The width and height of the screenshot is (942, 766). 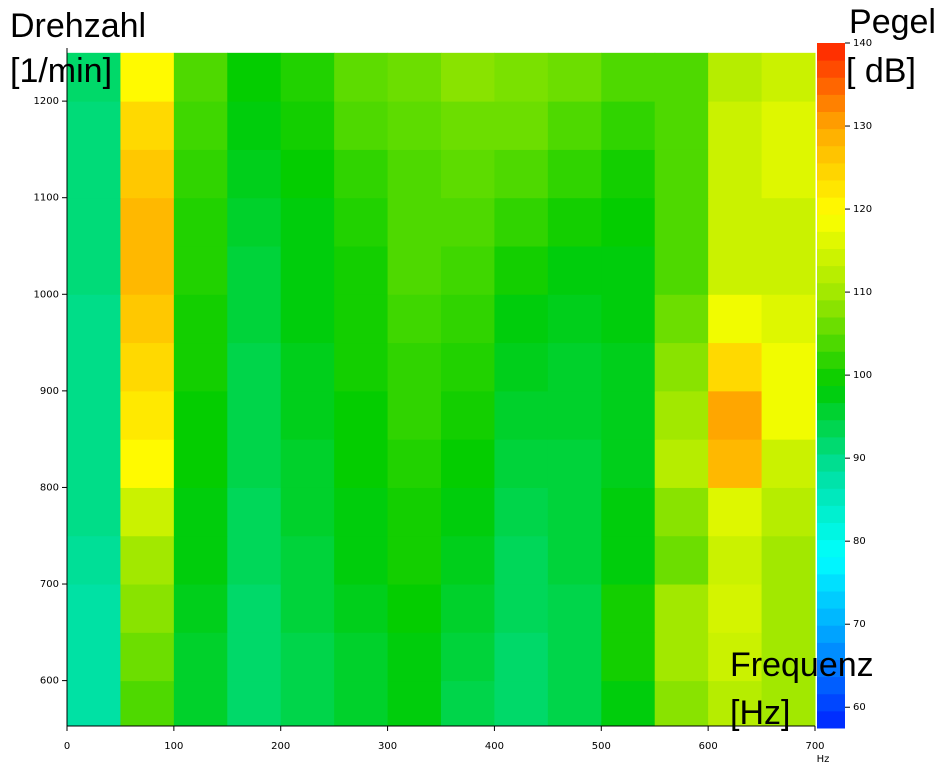 I want to click on colorbar-label: [ dB], so click(x=881, y=71).